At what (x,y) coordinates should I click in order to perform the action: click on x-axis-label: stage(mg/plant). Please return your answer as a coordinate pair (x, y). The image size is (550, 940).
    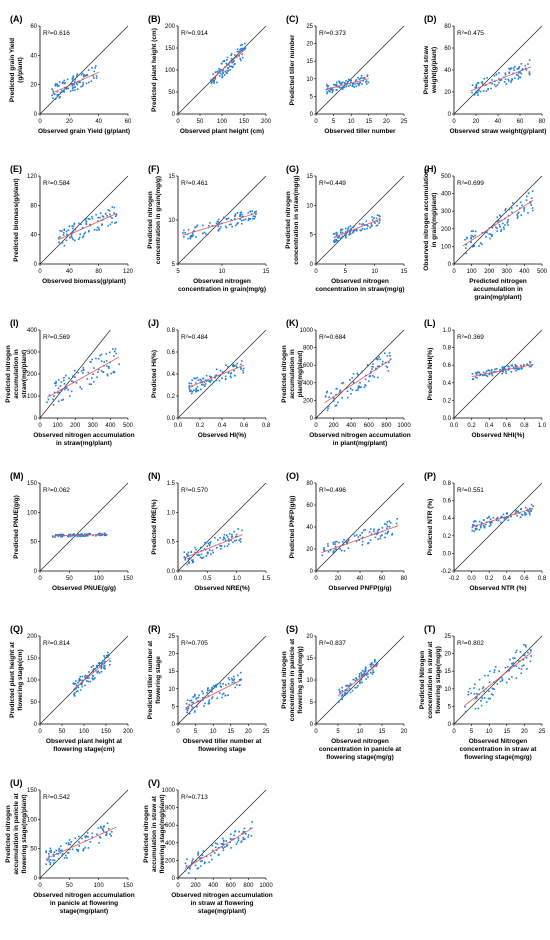
    Looking at the image, I should click on (222, 911).